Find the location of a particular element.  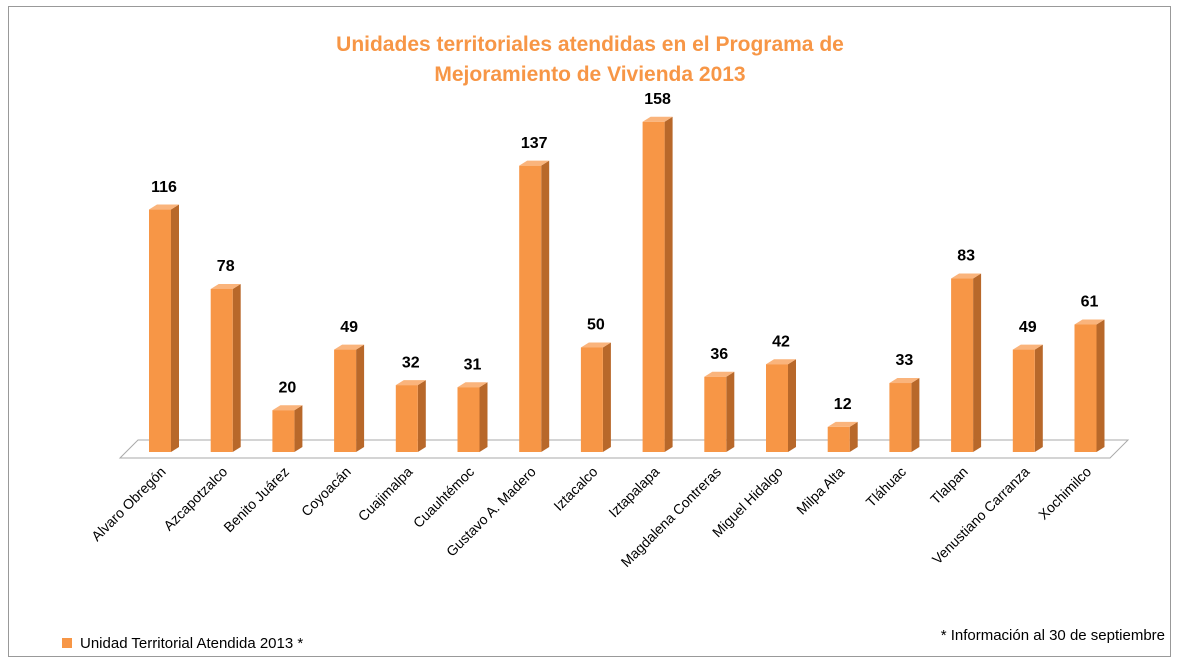

value-label: 137 is located at coordinates (534, 143).